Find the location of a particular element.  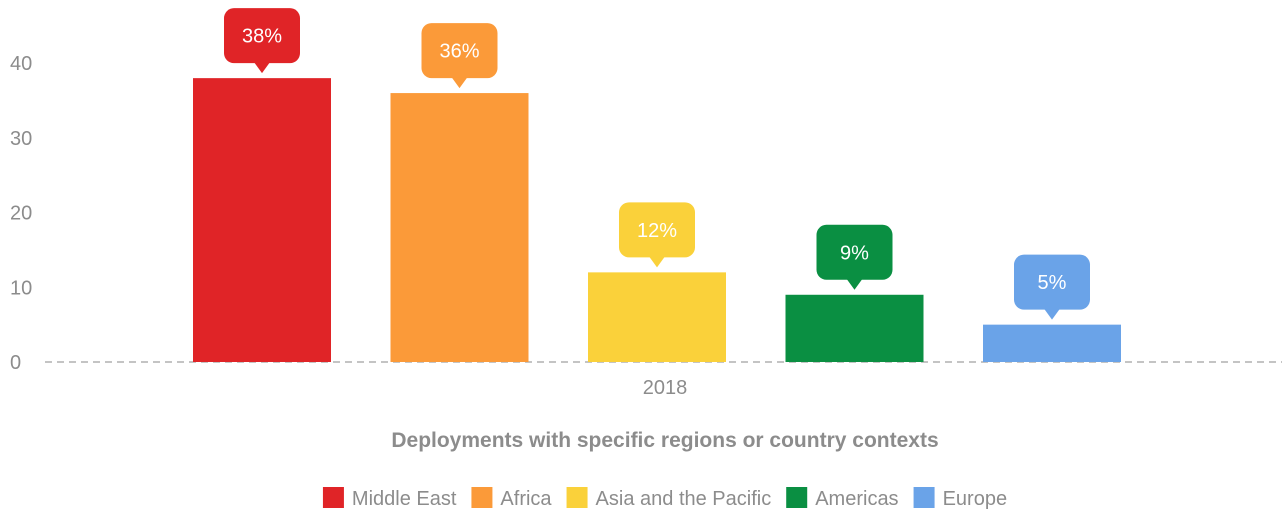

data-label-text: 12% is located at coordinates (657, 231).